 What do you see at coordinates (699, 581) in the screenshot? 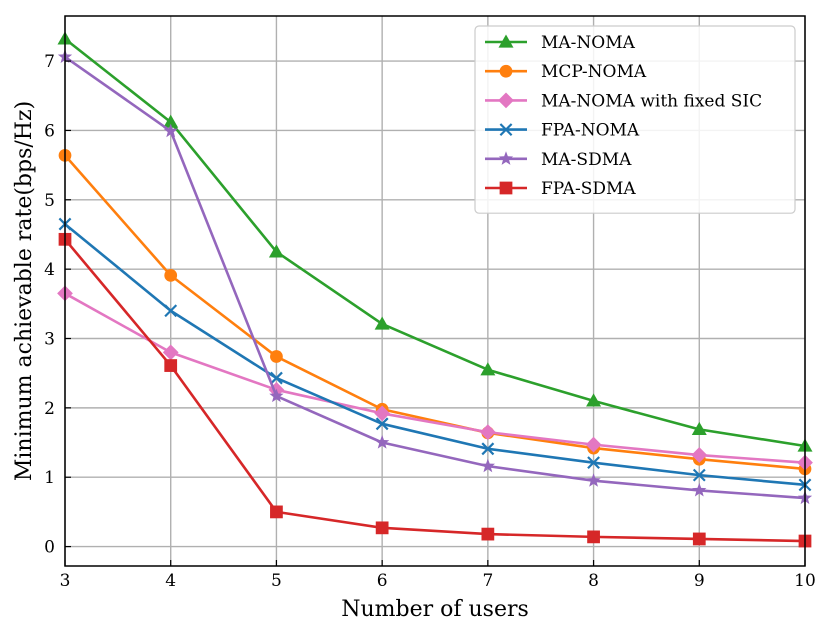
I see `x-tick-label: 9` at bounding box center [699, 581].